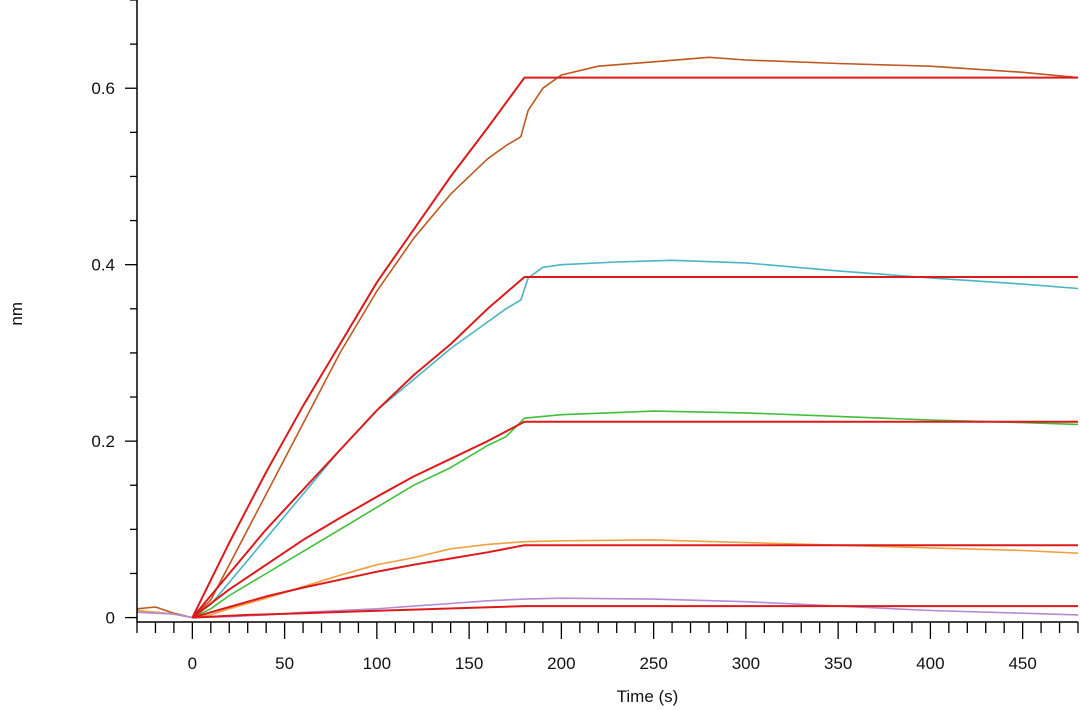 The height and width of the screenshot is (710, 1080). I want to click on x-tick-label: 50, so click(284, 663).